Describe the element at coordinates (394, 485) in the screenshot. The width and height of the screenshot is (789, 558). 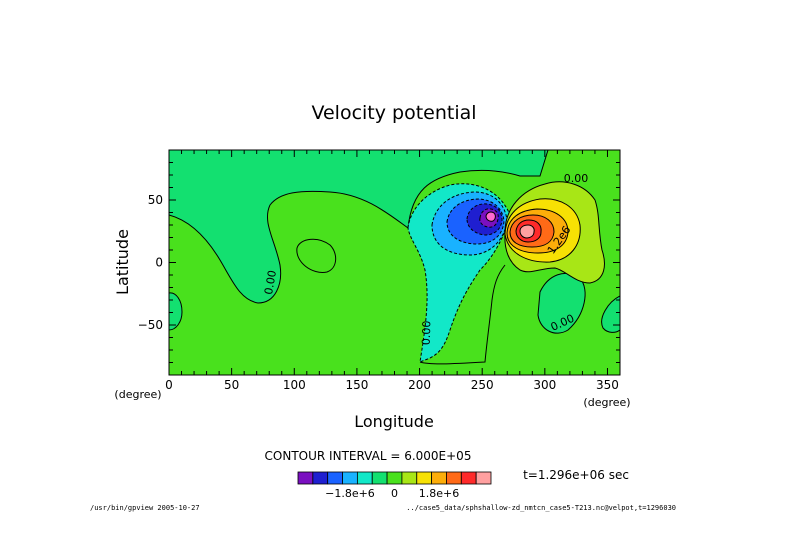
I see `colorbar: −1.8e+6 0 1.8e+6` at that location.